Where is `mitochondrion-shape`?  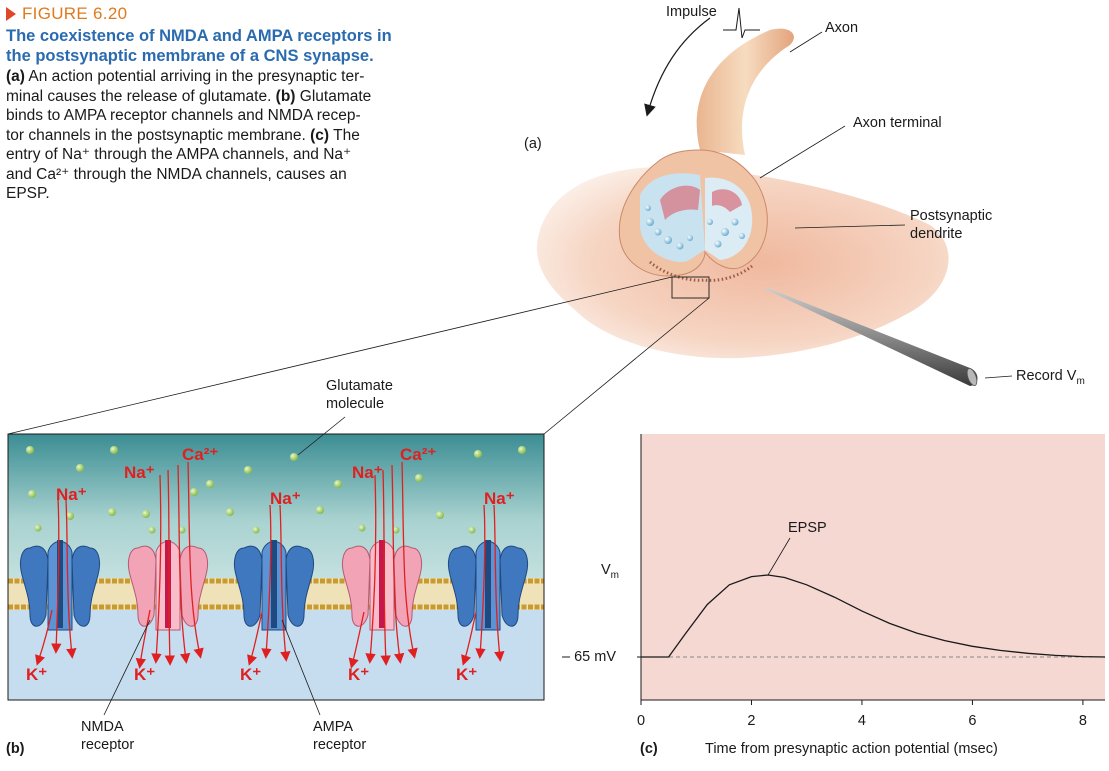
mitochondrion-shape is located at coordinates (680, 202).